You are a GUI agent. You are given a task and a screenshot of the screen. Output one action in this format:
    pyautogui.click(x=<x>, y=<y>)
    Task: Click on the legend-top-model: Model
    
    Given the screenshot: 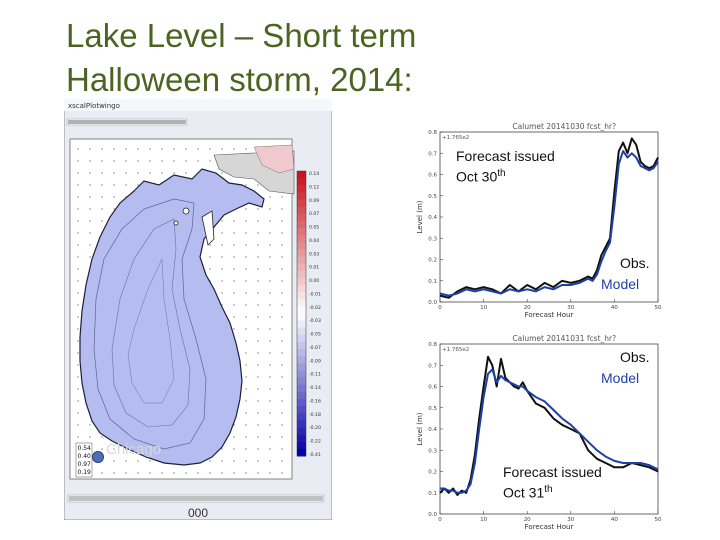 What is the action you would take?
    pyautogui.click(x=620, y=284)
    